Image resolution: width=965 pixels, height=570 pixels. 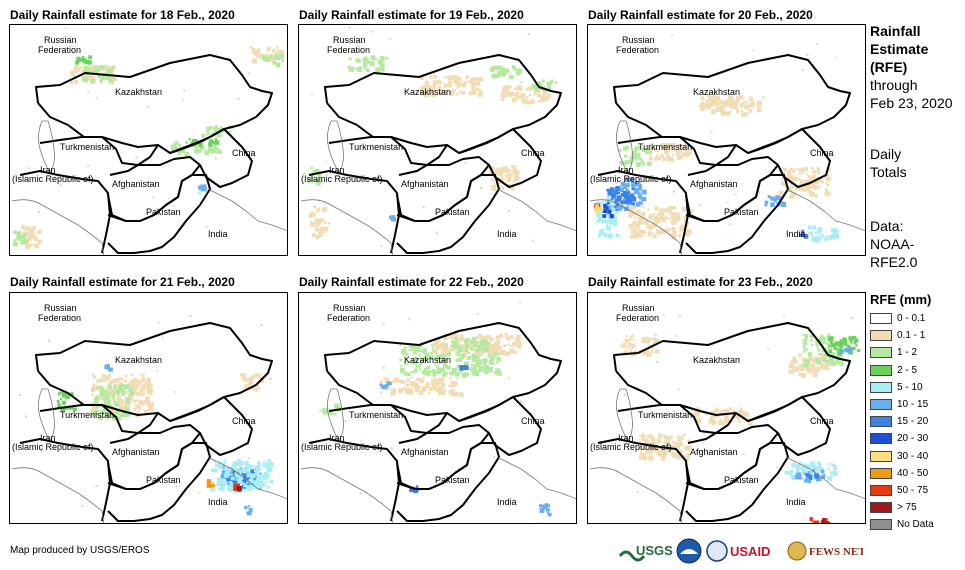 What do you see at coordinates (886, 154) in the screenshot?
I see `daily-label: Daily` at bounding box center [886, 154].